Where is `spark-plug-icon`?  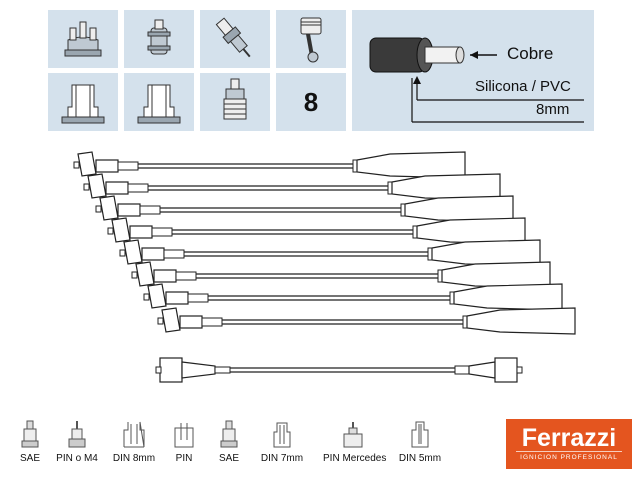 spark-plug-icon is located at coordinates (233, 37).